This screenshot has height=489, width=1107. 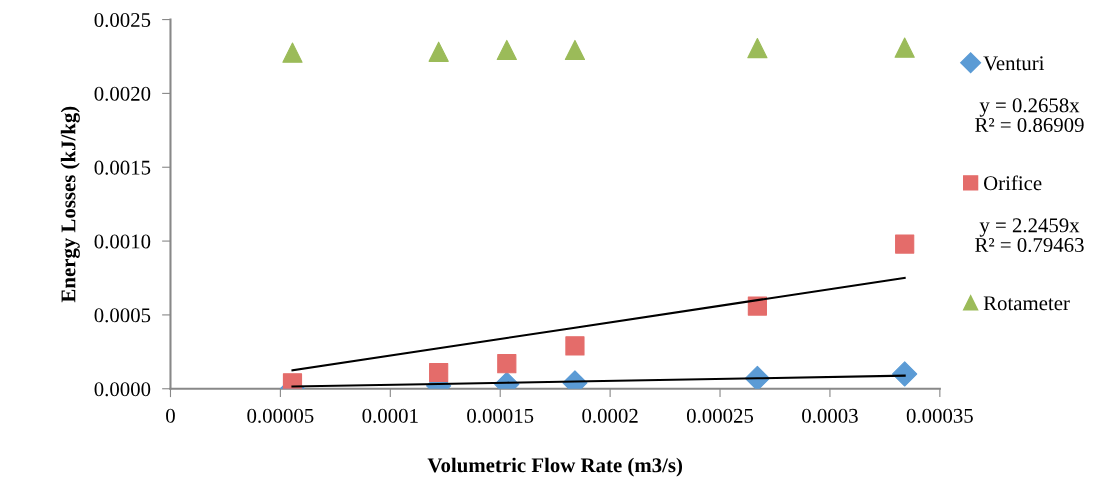 What do you see at coordinates (1029, 235) in the screenshot?
I see `text: y = 2.2459x R² = 0.79463` at bounding box center [1029, 235].